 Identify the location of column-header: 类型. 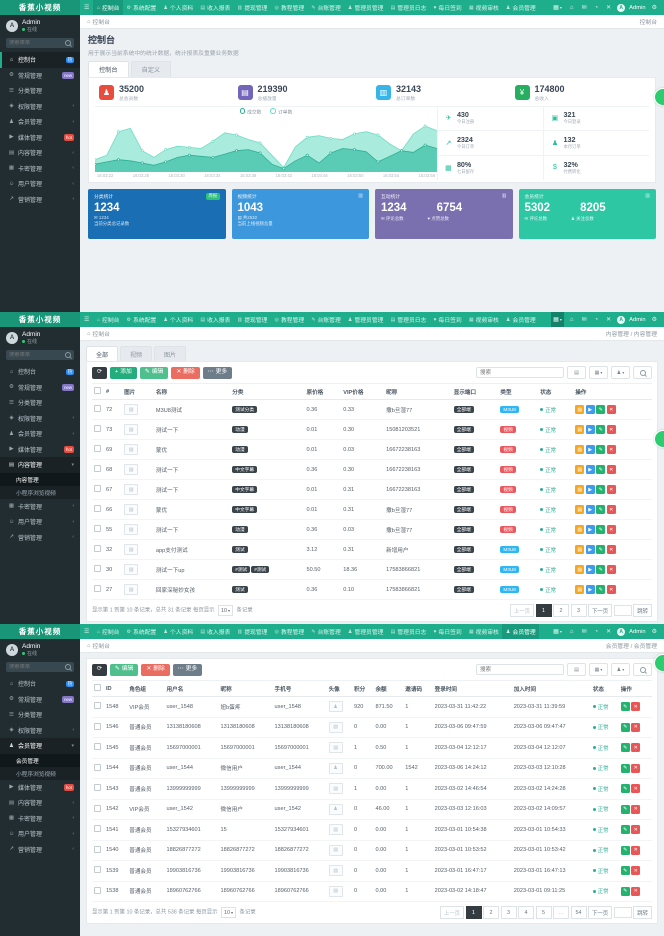
(518, 391).